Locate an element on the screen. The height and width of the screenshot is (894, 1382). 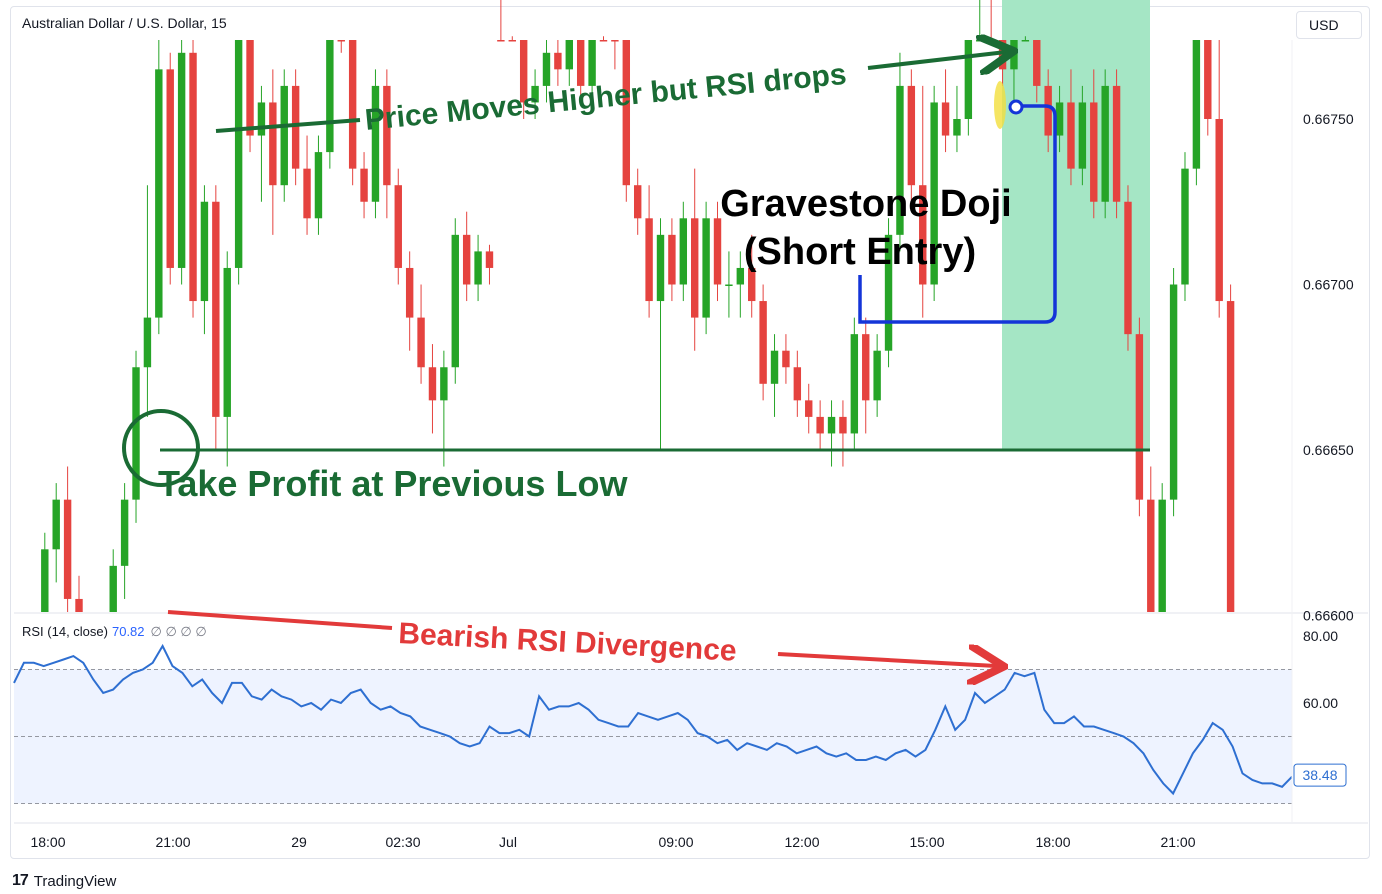
time-tick-label: 29 is located at coordinates (299, 842).